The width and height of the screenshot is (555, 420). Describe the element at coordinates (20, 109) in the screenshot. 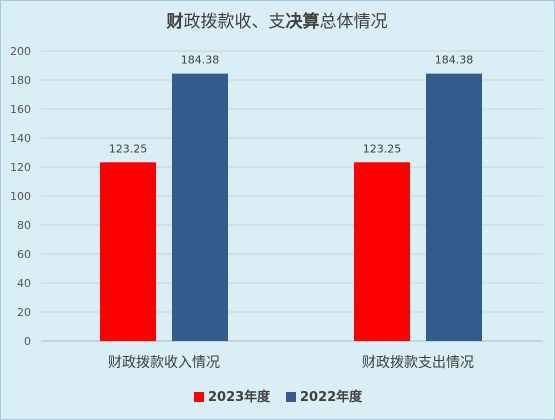

I see `y-tick-label: 160` at that location.